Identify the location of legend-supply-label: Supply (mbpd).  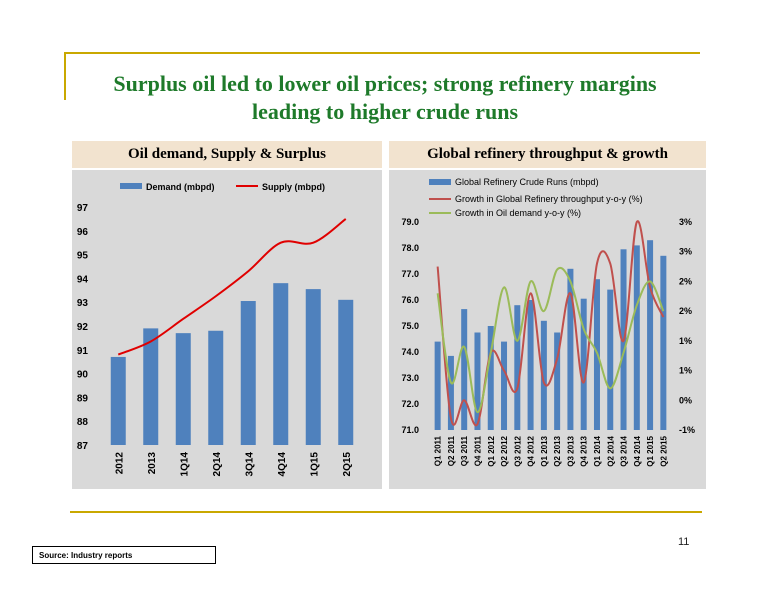
(293, 187).